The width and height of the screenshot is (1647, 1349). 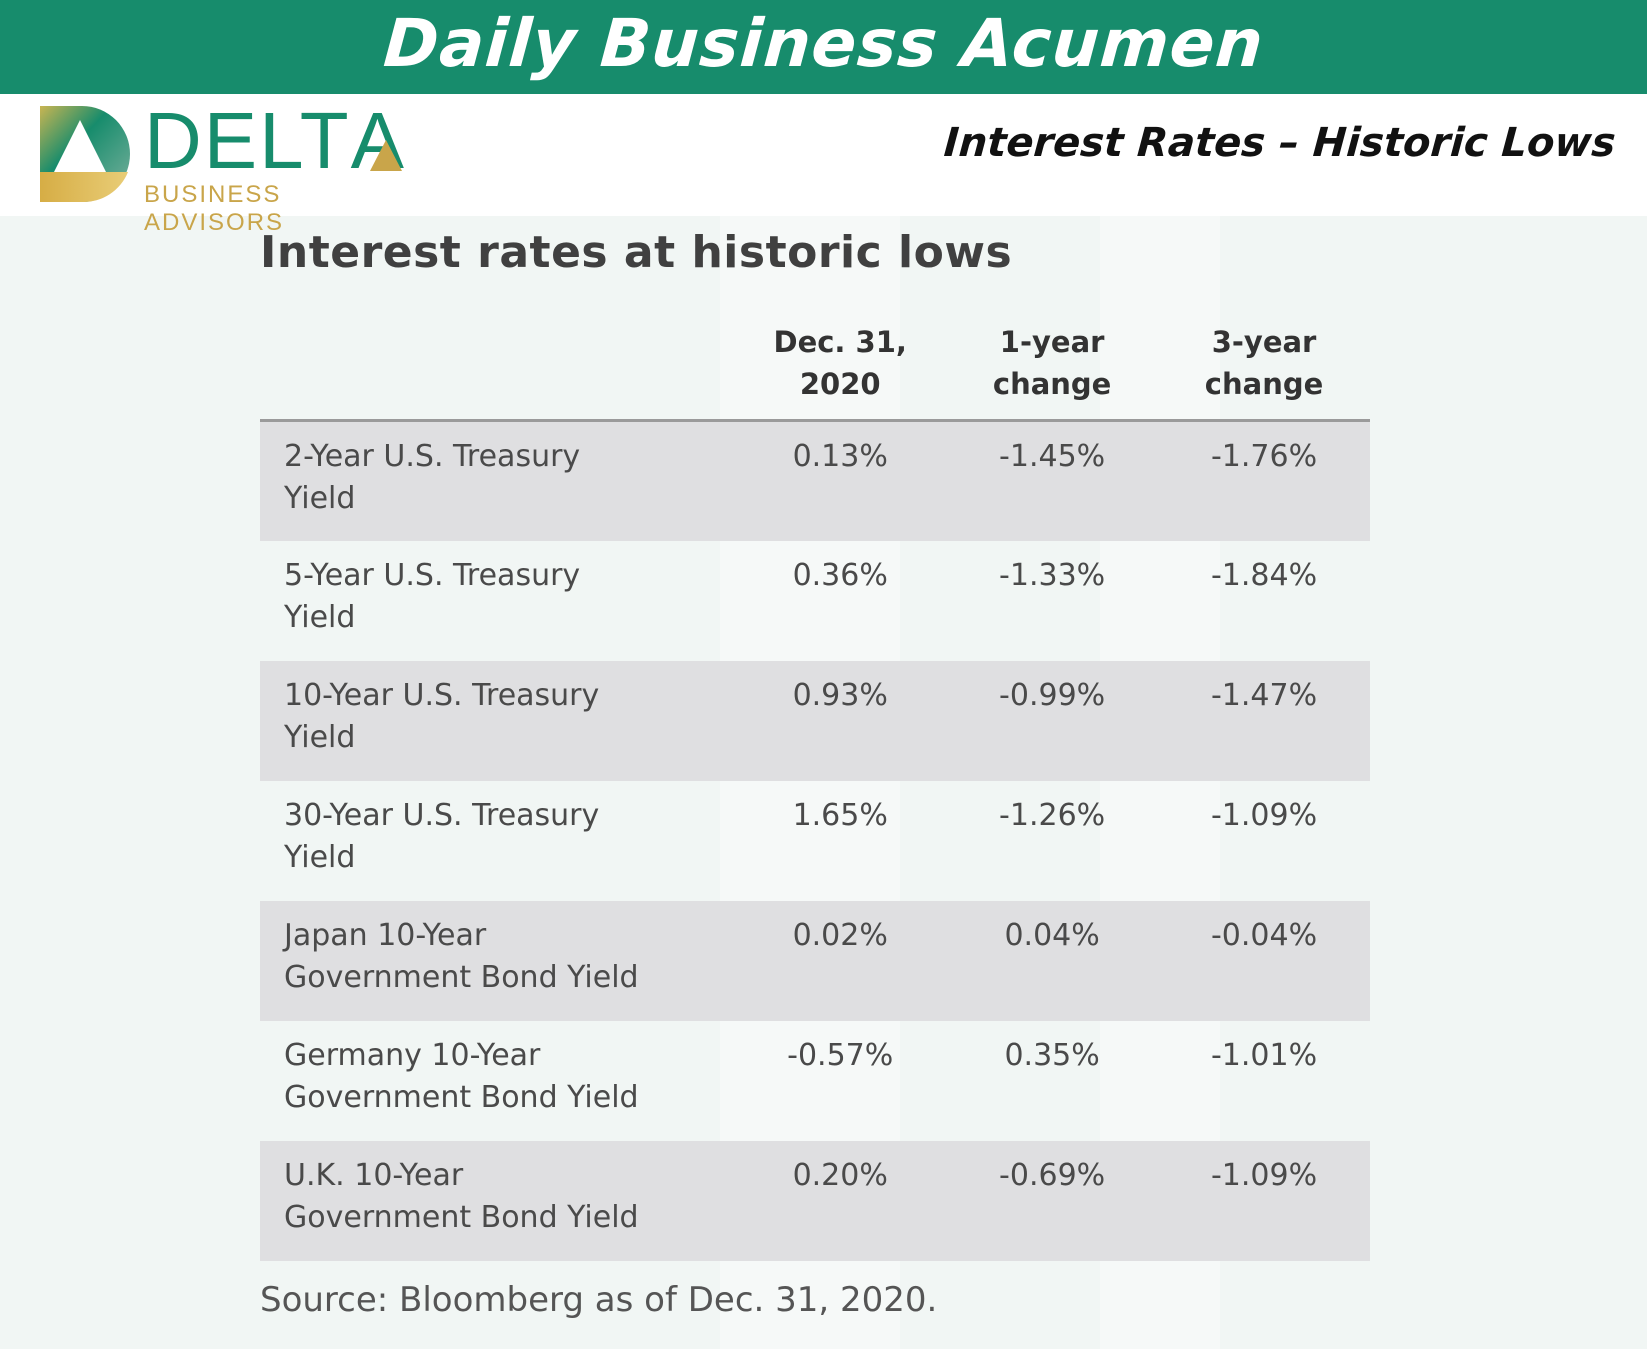 I want to click on one-year-change-value: 0.35%, so click(x=1052, y=1055).